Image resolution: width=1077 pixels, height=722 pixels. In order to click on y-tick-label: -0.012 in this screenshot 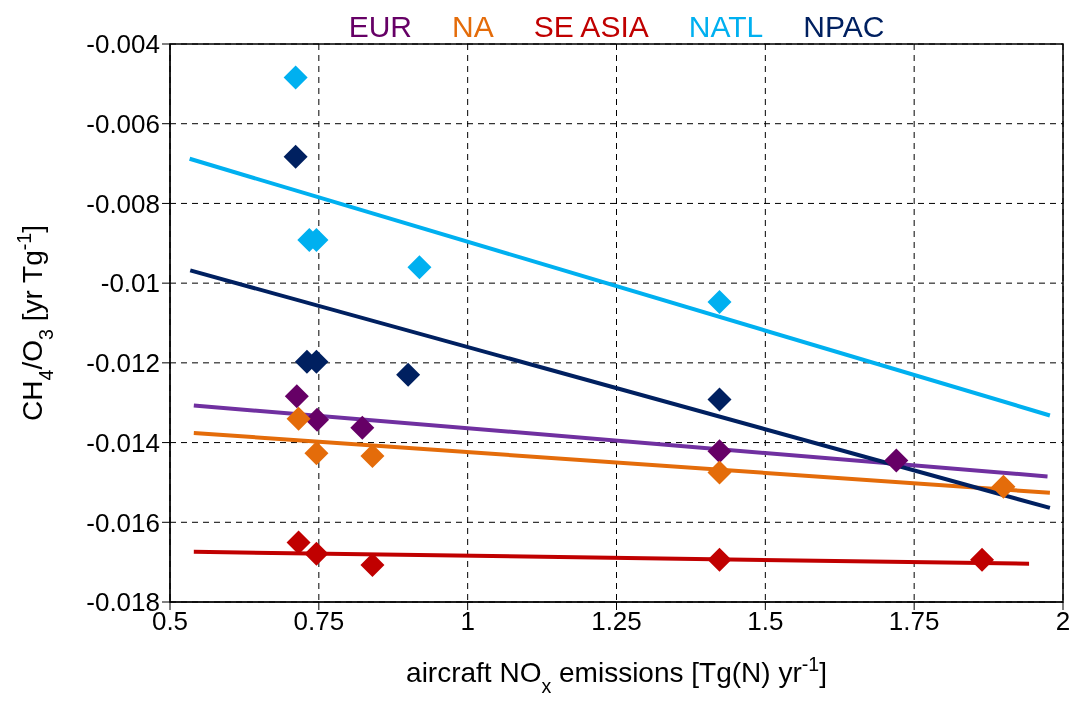, I will do `click(123, 363)`.